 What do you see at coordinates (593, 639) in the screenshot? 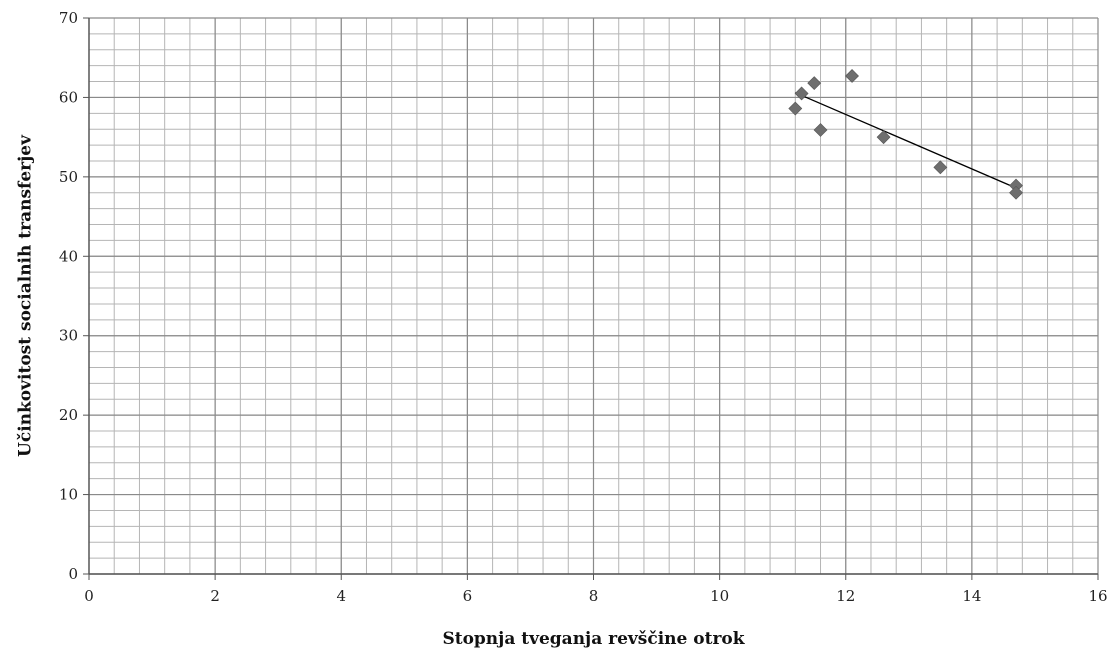
I see `x-axis-title: Stopnja tveganja revščine otrok` at bounding box center [593, 639].